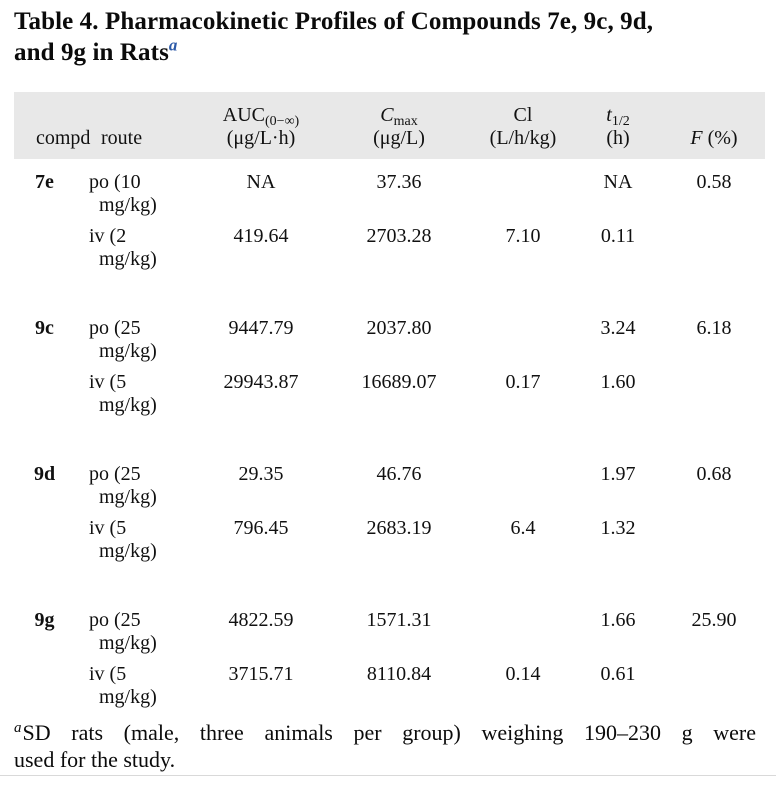  Describe the element at coordinates (44, 474) in the screenshot. I see `compound-label: 9d` at that location.